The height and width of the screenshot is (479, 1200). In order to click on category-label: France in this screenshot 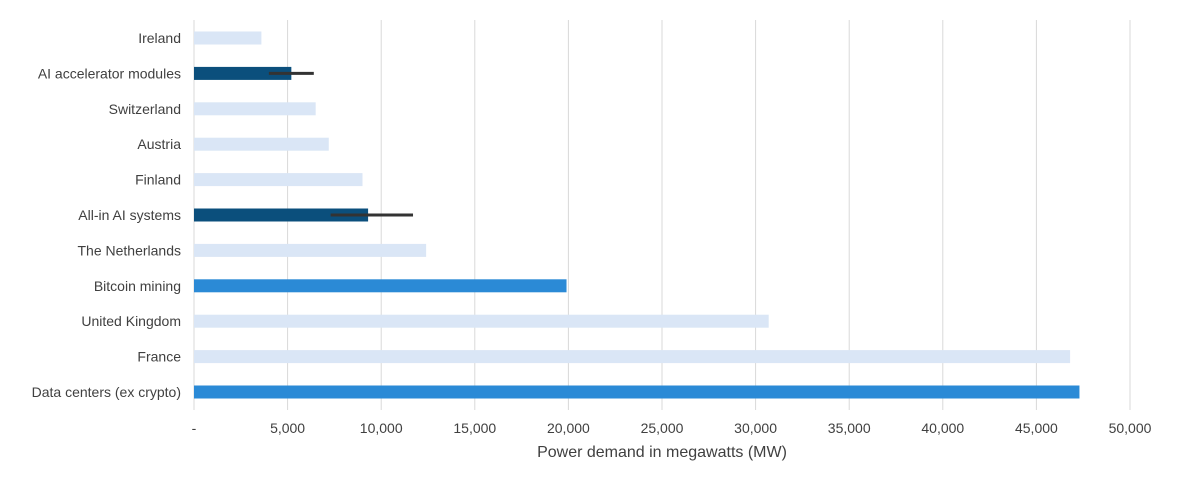, I will do `click(159, 357)`.